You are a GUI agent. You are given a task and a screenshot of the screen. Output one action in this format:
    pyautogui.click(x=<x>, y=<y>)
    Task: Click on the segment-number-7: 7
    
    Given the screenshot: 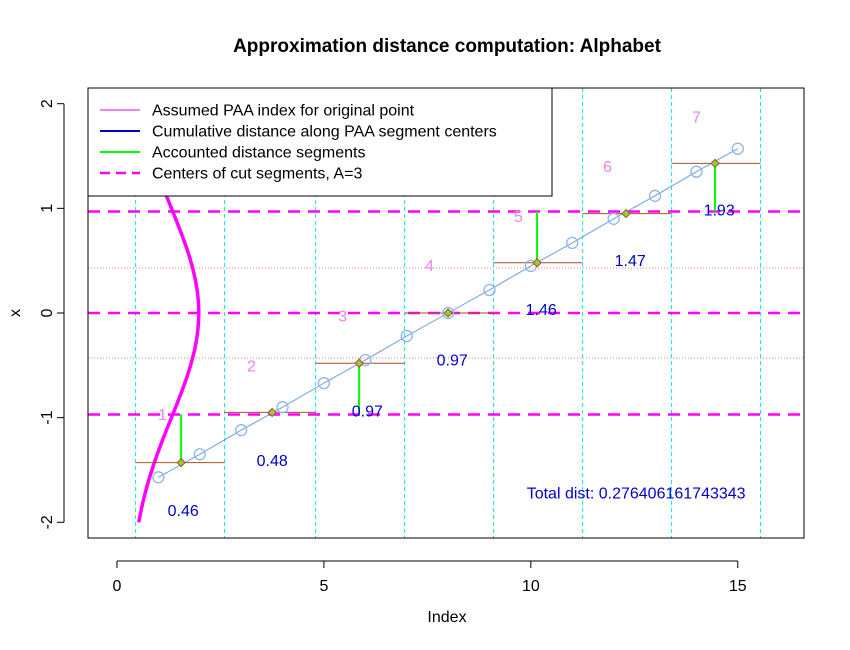 What is the action you would take?
    pyautogui.click(x=696, y=118)
    